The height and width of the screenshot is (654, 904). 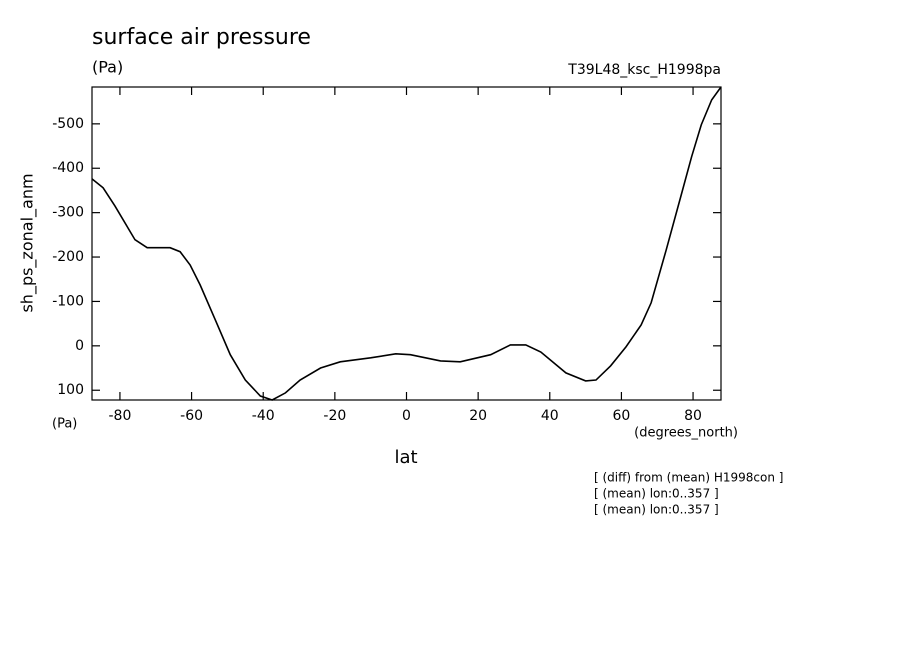 What do you see at coordinates (693, 416) in the screenshot?
I see `x-tick-label: 80` at bounding box center [693, 416].